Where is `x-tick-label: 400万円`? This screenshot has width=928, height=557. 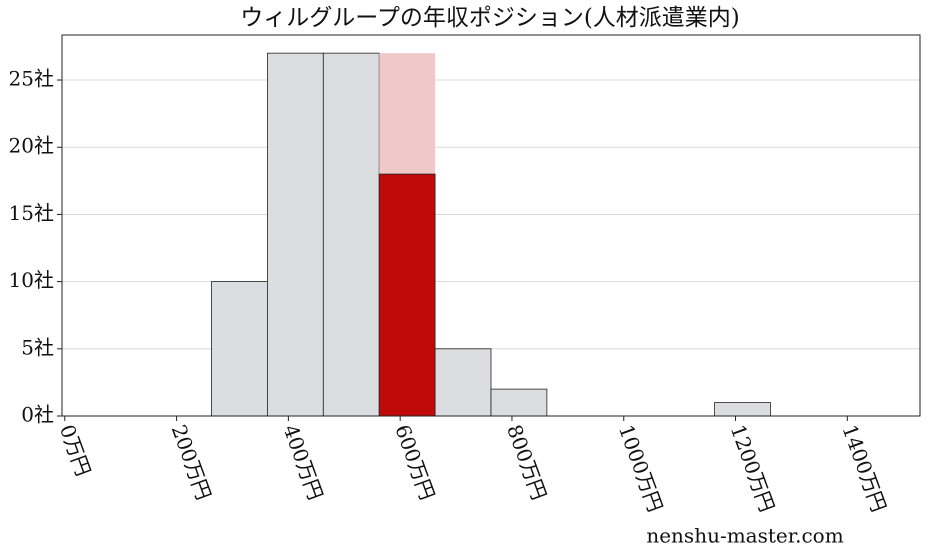
x-tick-label: 400万円 is located at coordinates (303, 462).